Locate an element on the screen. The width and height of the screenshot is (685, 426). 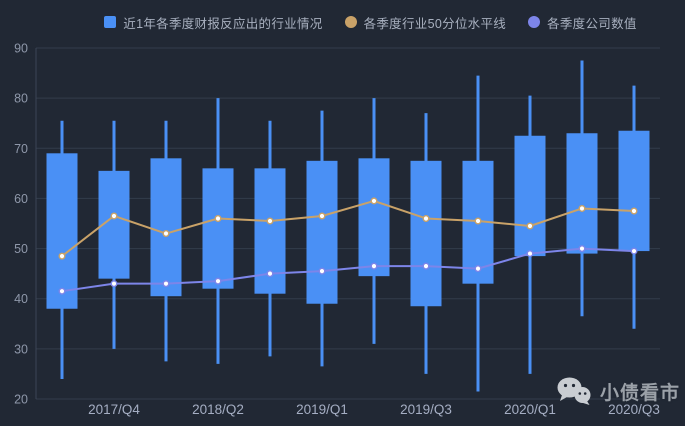
legend-label: 各季度行业50分位水平线 is located at coordinates (435, 23).